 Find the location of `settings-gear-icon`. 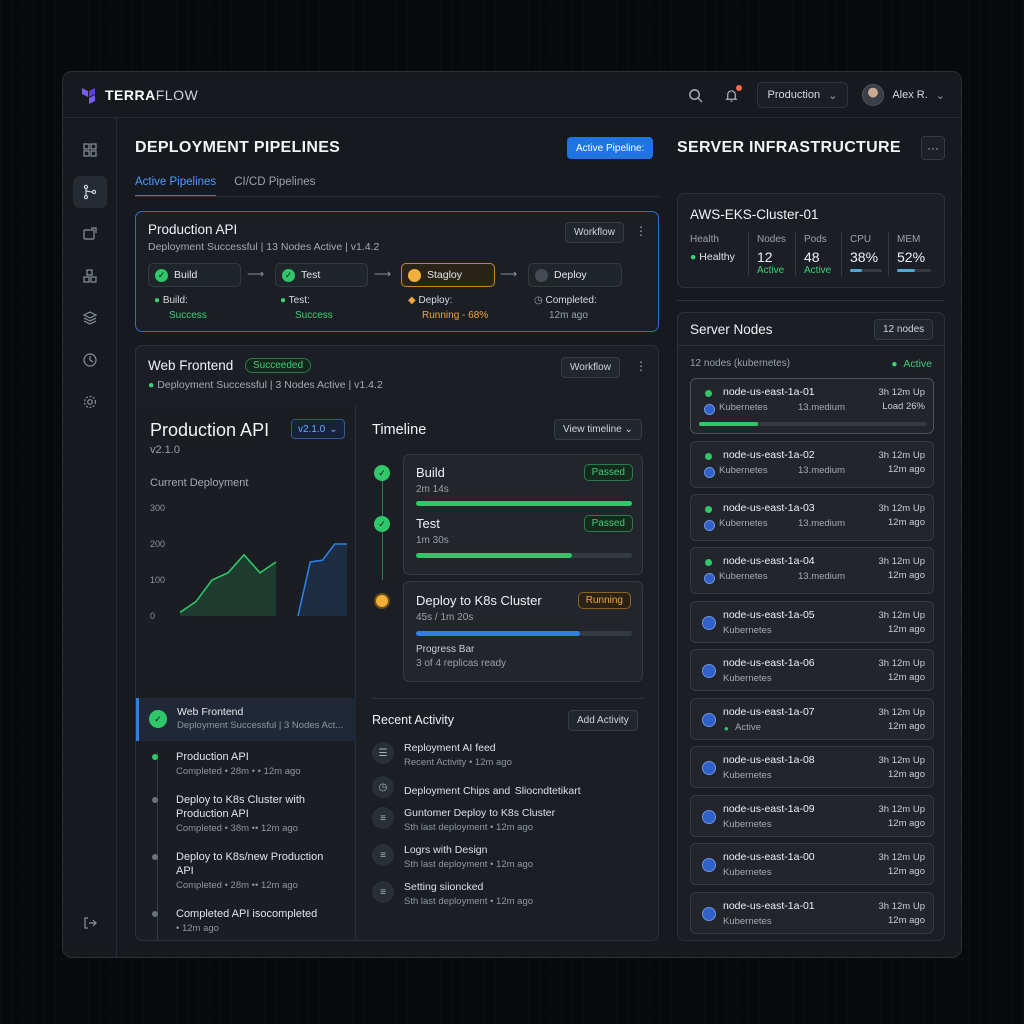

settings-gear-icon is located at coordinates (90, 402).